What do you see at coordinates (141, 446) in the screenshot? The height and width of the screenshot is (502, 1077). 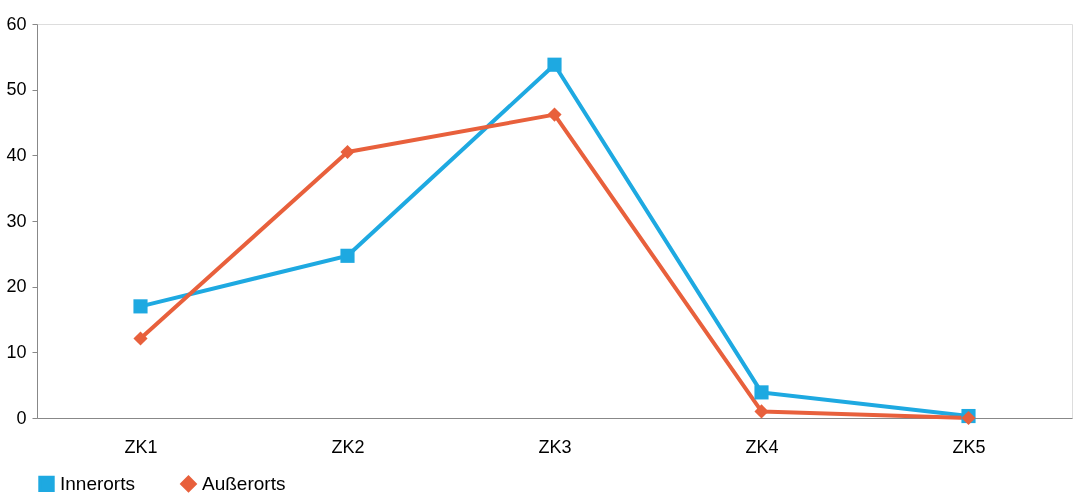 I see `x-tick-label: ZK1` at bounding box center [141, 446].